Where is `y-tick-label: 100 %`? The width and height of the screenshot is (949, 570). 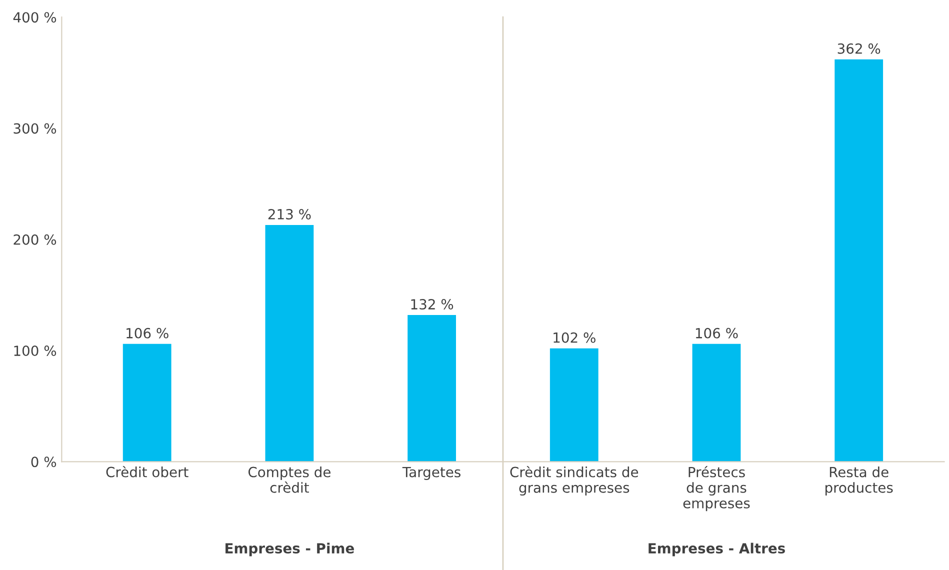
y-tick-label: 100 % is located at coordinates (35, 351).